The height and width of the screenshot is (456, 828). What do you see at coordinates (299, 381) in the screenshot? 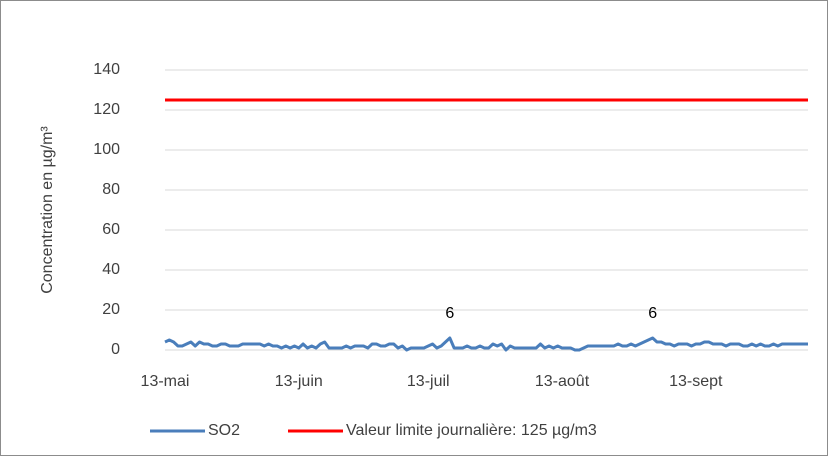
I see `x-tick-label: 13-juin` at bounding box center [299, 381].